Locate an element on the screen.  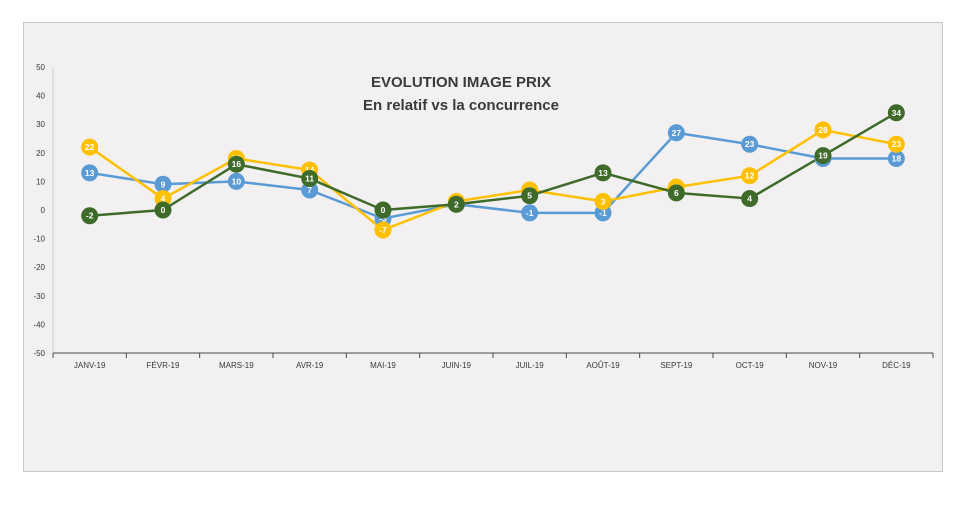
data-point-label: 2 is located at coordinates (456, 204).